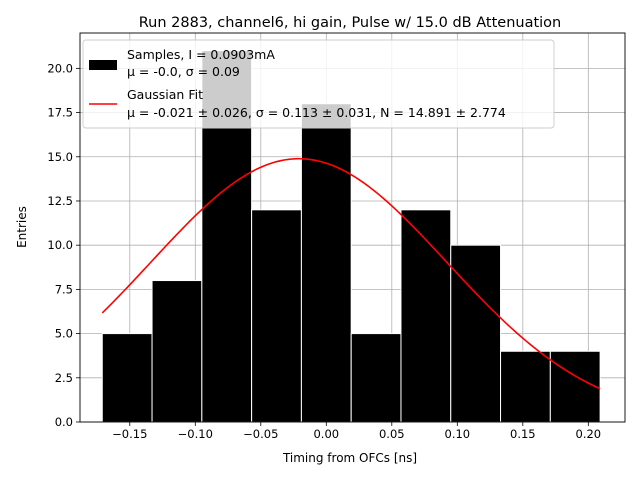 The image size is (640, 480). I want to click on legend-box, so click(318, 84).